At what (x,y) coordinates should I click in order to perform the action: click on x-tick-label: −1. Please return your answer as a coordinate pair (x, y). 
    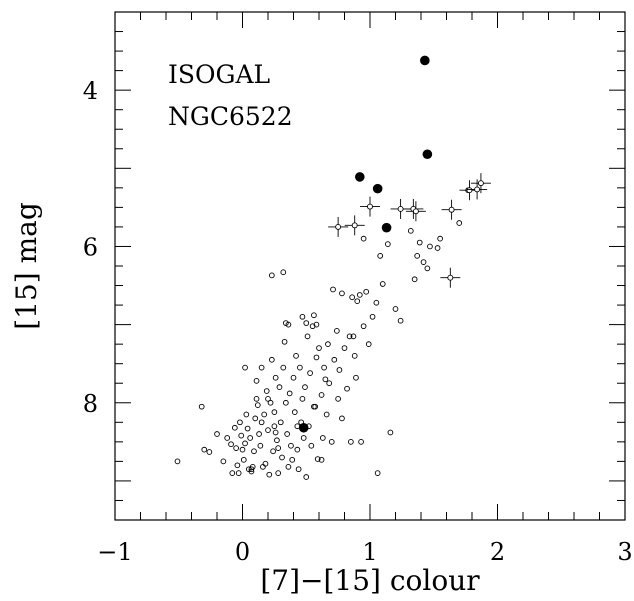
    Looking at the image, I should click on (114, 552).